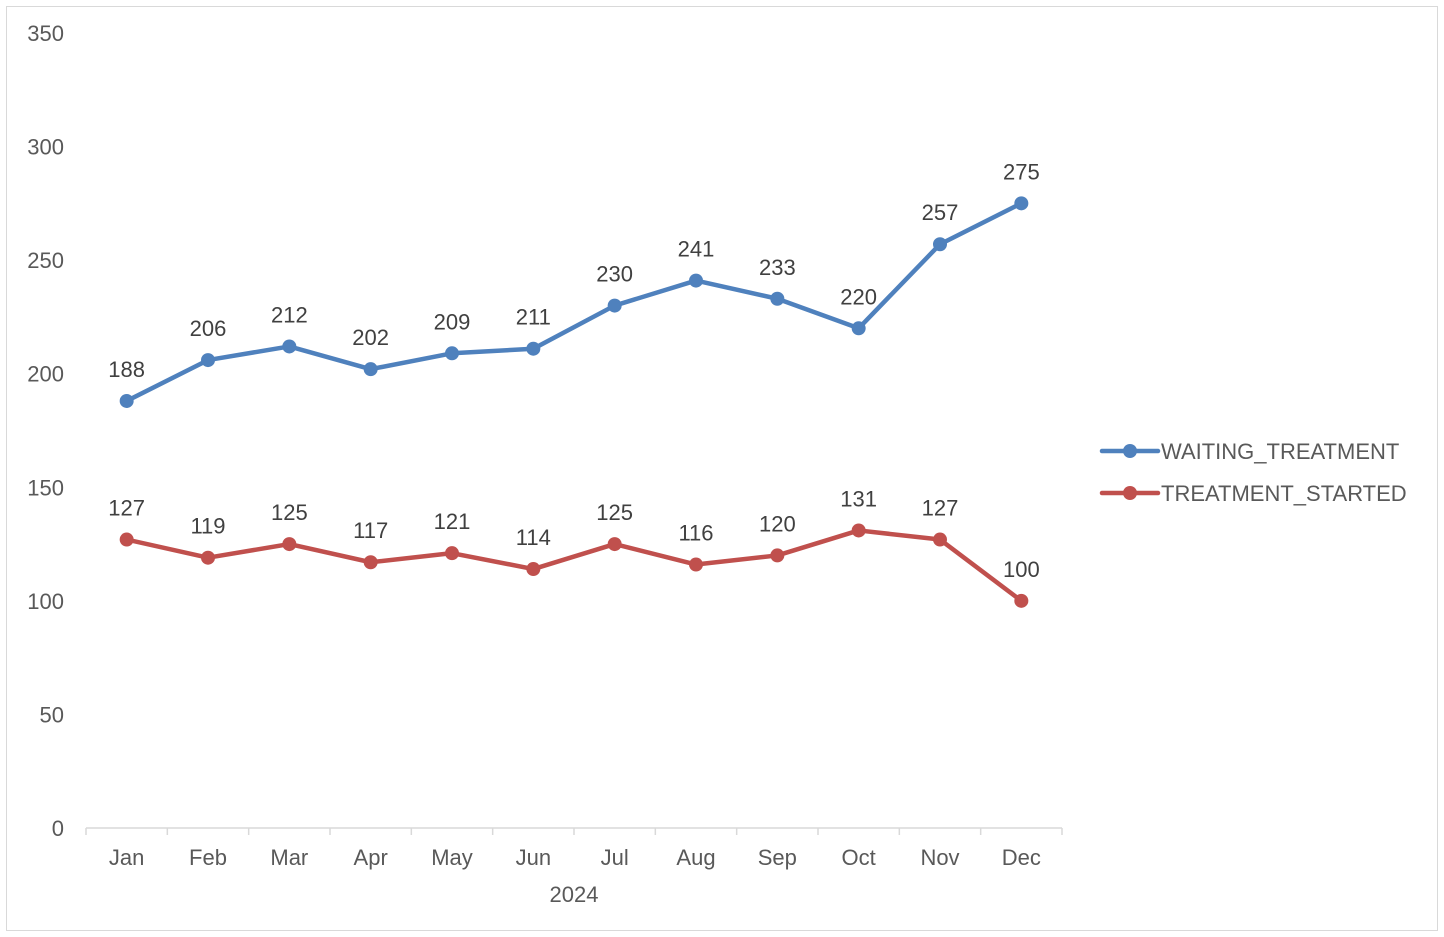  What do you see at coordinates (1021, 569) in the screenshot?
I see `data-label: 100` at bounding box center [1021, 569].